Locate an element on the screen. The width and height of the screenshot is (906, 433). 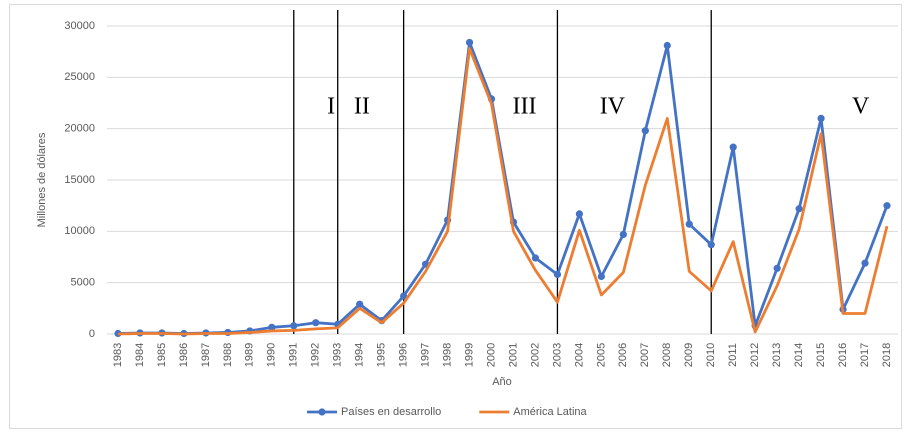
y-tick-label: 0 is located at coordinates (92, 334).